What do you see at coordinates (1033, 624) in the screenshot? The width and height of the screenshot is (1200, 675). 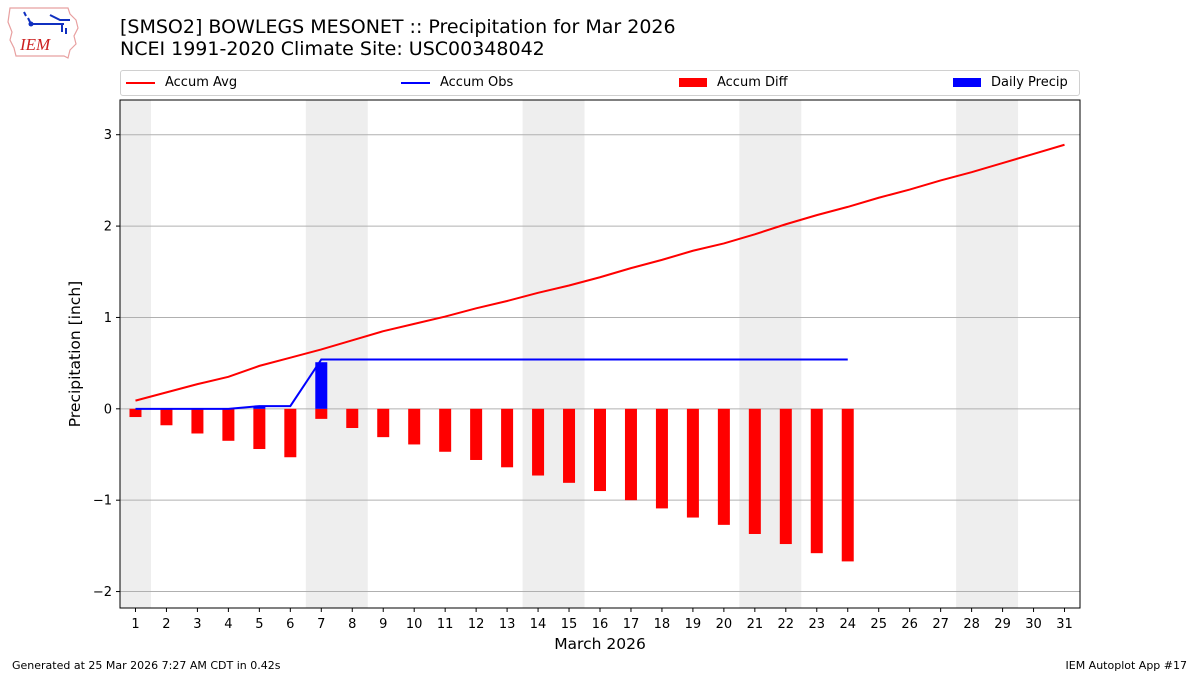 I see `x-tick-label: 30` at bounding box center [1033, 624].